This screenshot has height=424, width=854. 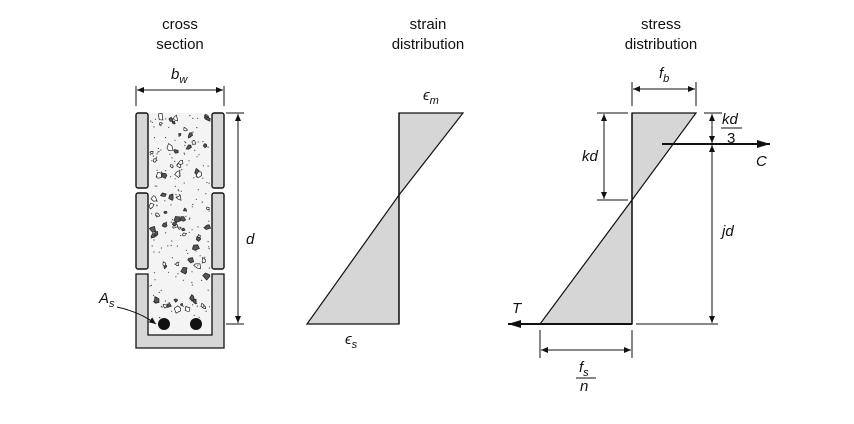 What do you see at coordinates (761, 161) in the screenshot?
I see `c-label: C` at bounding box center [761, 161].